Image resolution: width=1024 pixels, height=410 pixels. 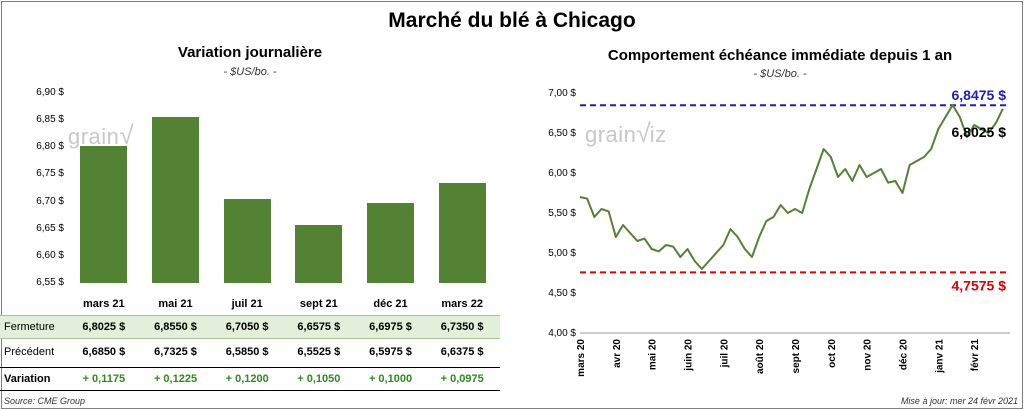 What do you see at coordinates (29, 352) in the screenshot?
I see `table-row-label: Précédent` at bounding box center [29, 352].